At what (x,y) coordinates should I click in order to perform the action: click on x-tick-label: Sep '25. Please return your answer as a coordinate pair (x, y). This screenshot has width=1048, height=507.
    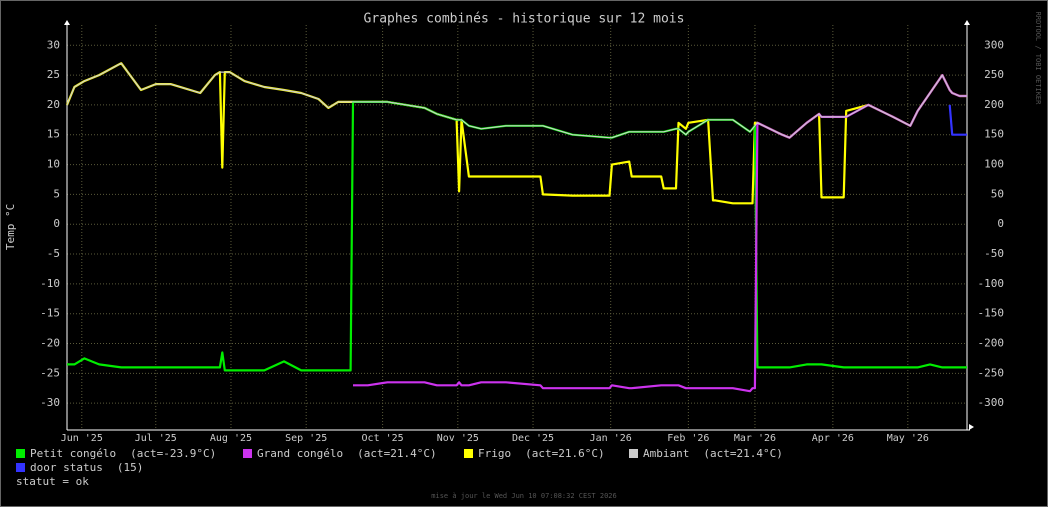
    Looking at the image, I should click on (306, 438).